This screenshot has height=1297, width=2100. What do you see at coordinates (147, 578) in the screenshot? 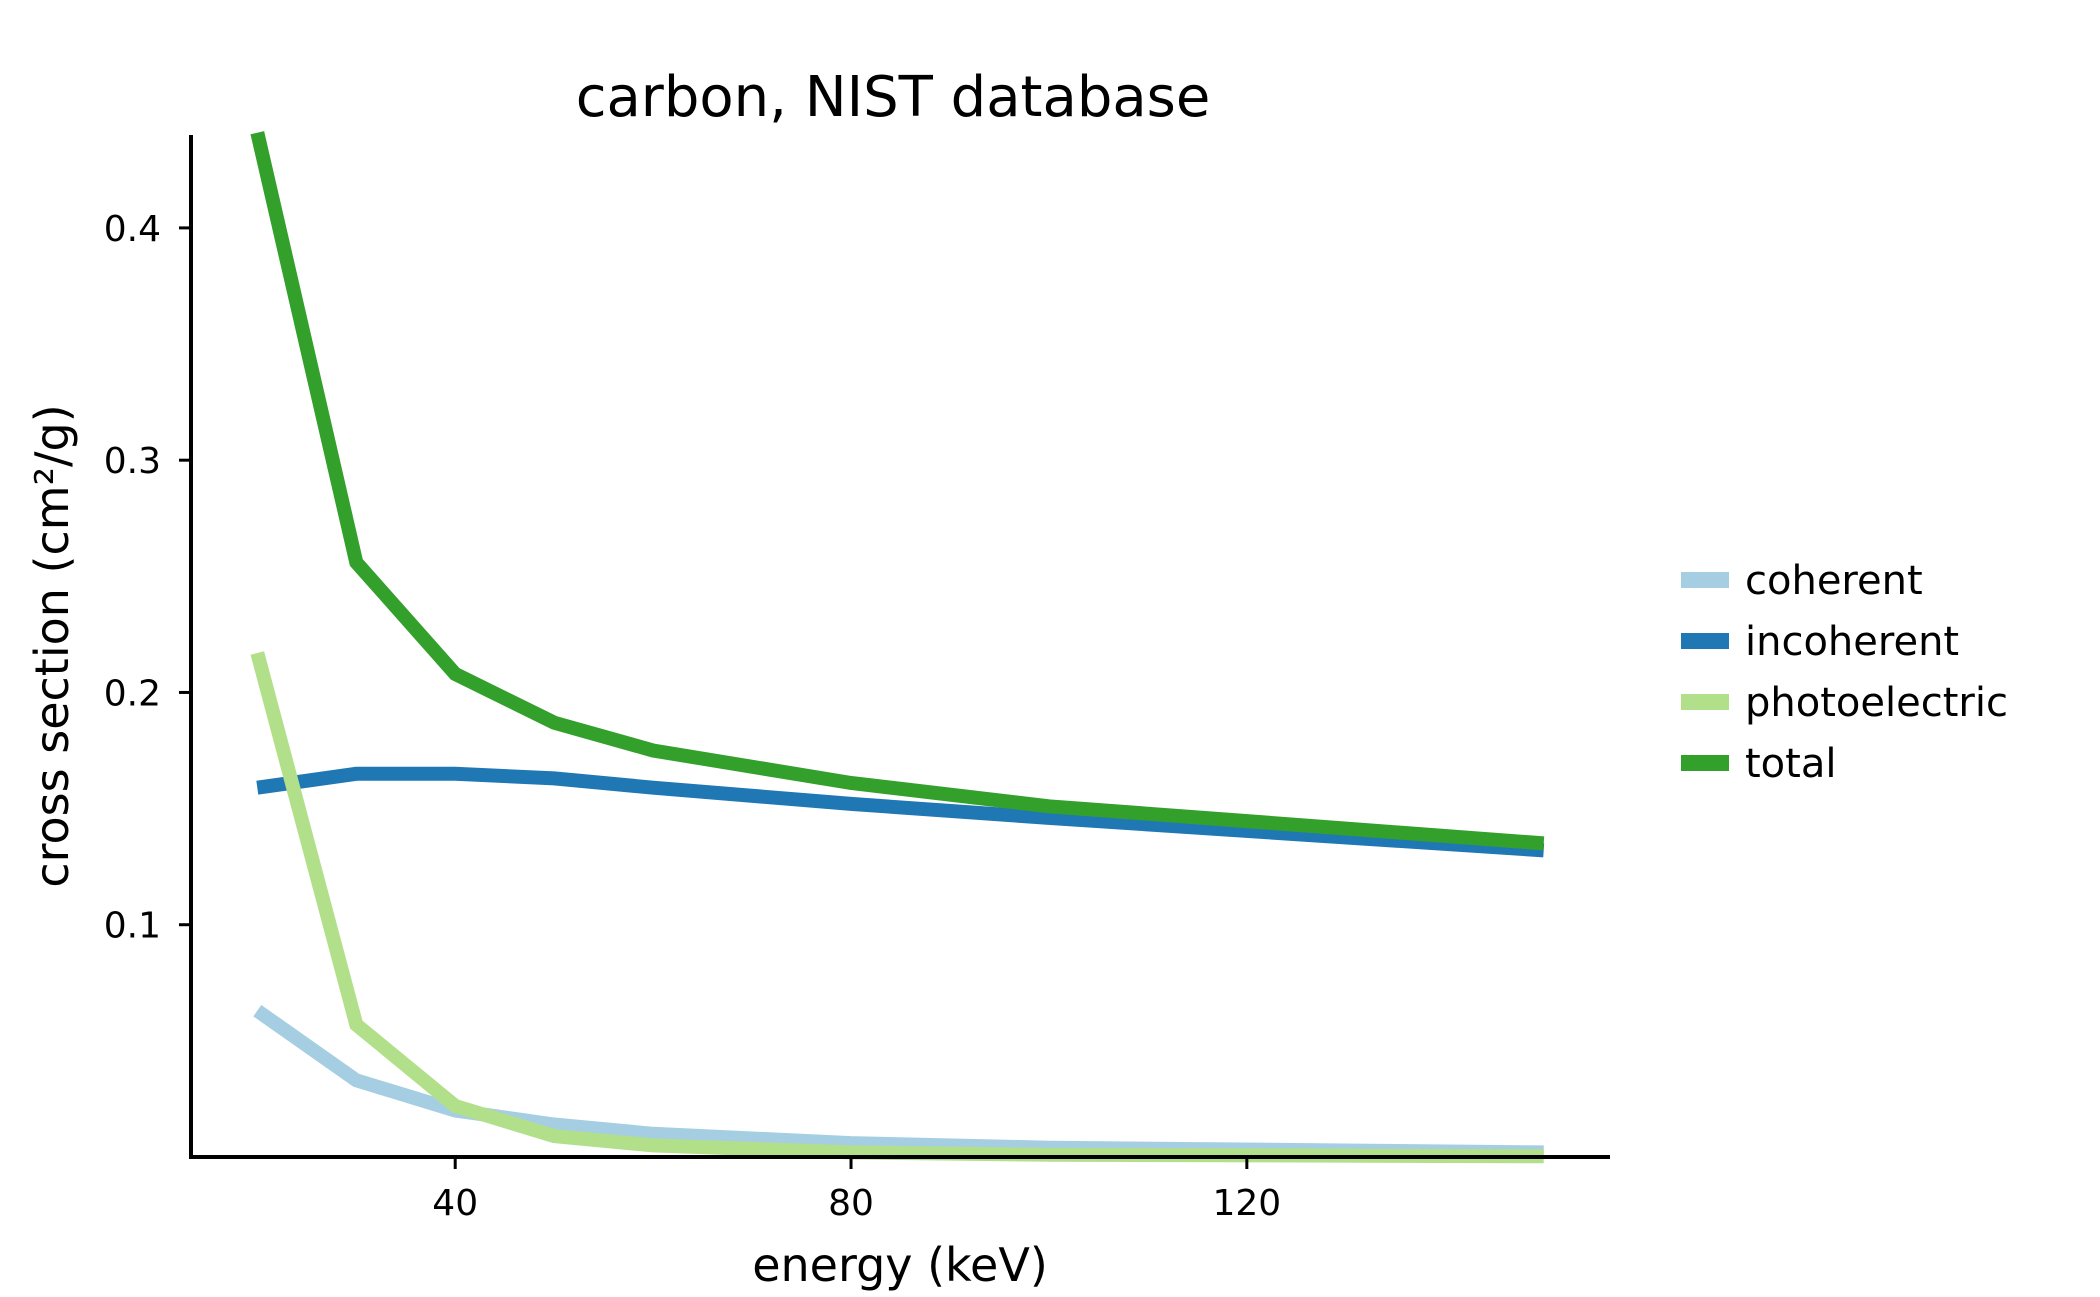
I see `y-ticks: 0.1 0.2 0.3 0.4` at bounding box center [147, 578].